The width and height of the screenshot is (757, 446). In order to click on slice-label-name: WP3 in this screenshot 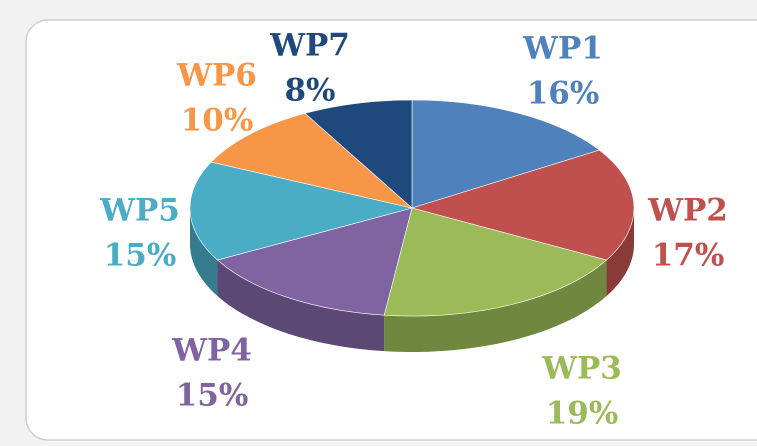, I will do `click(581, 369)`.